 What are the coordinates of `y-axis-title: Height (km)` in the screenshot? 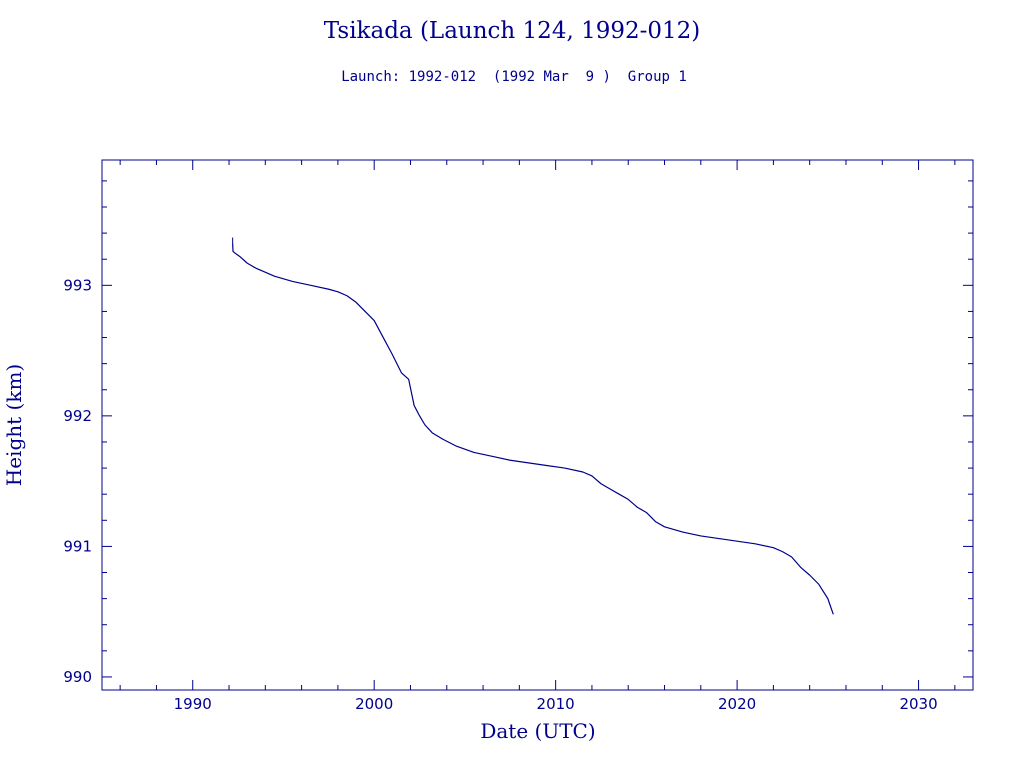 It's located at (14, 425).